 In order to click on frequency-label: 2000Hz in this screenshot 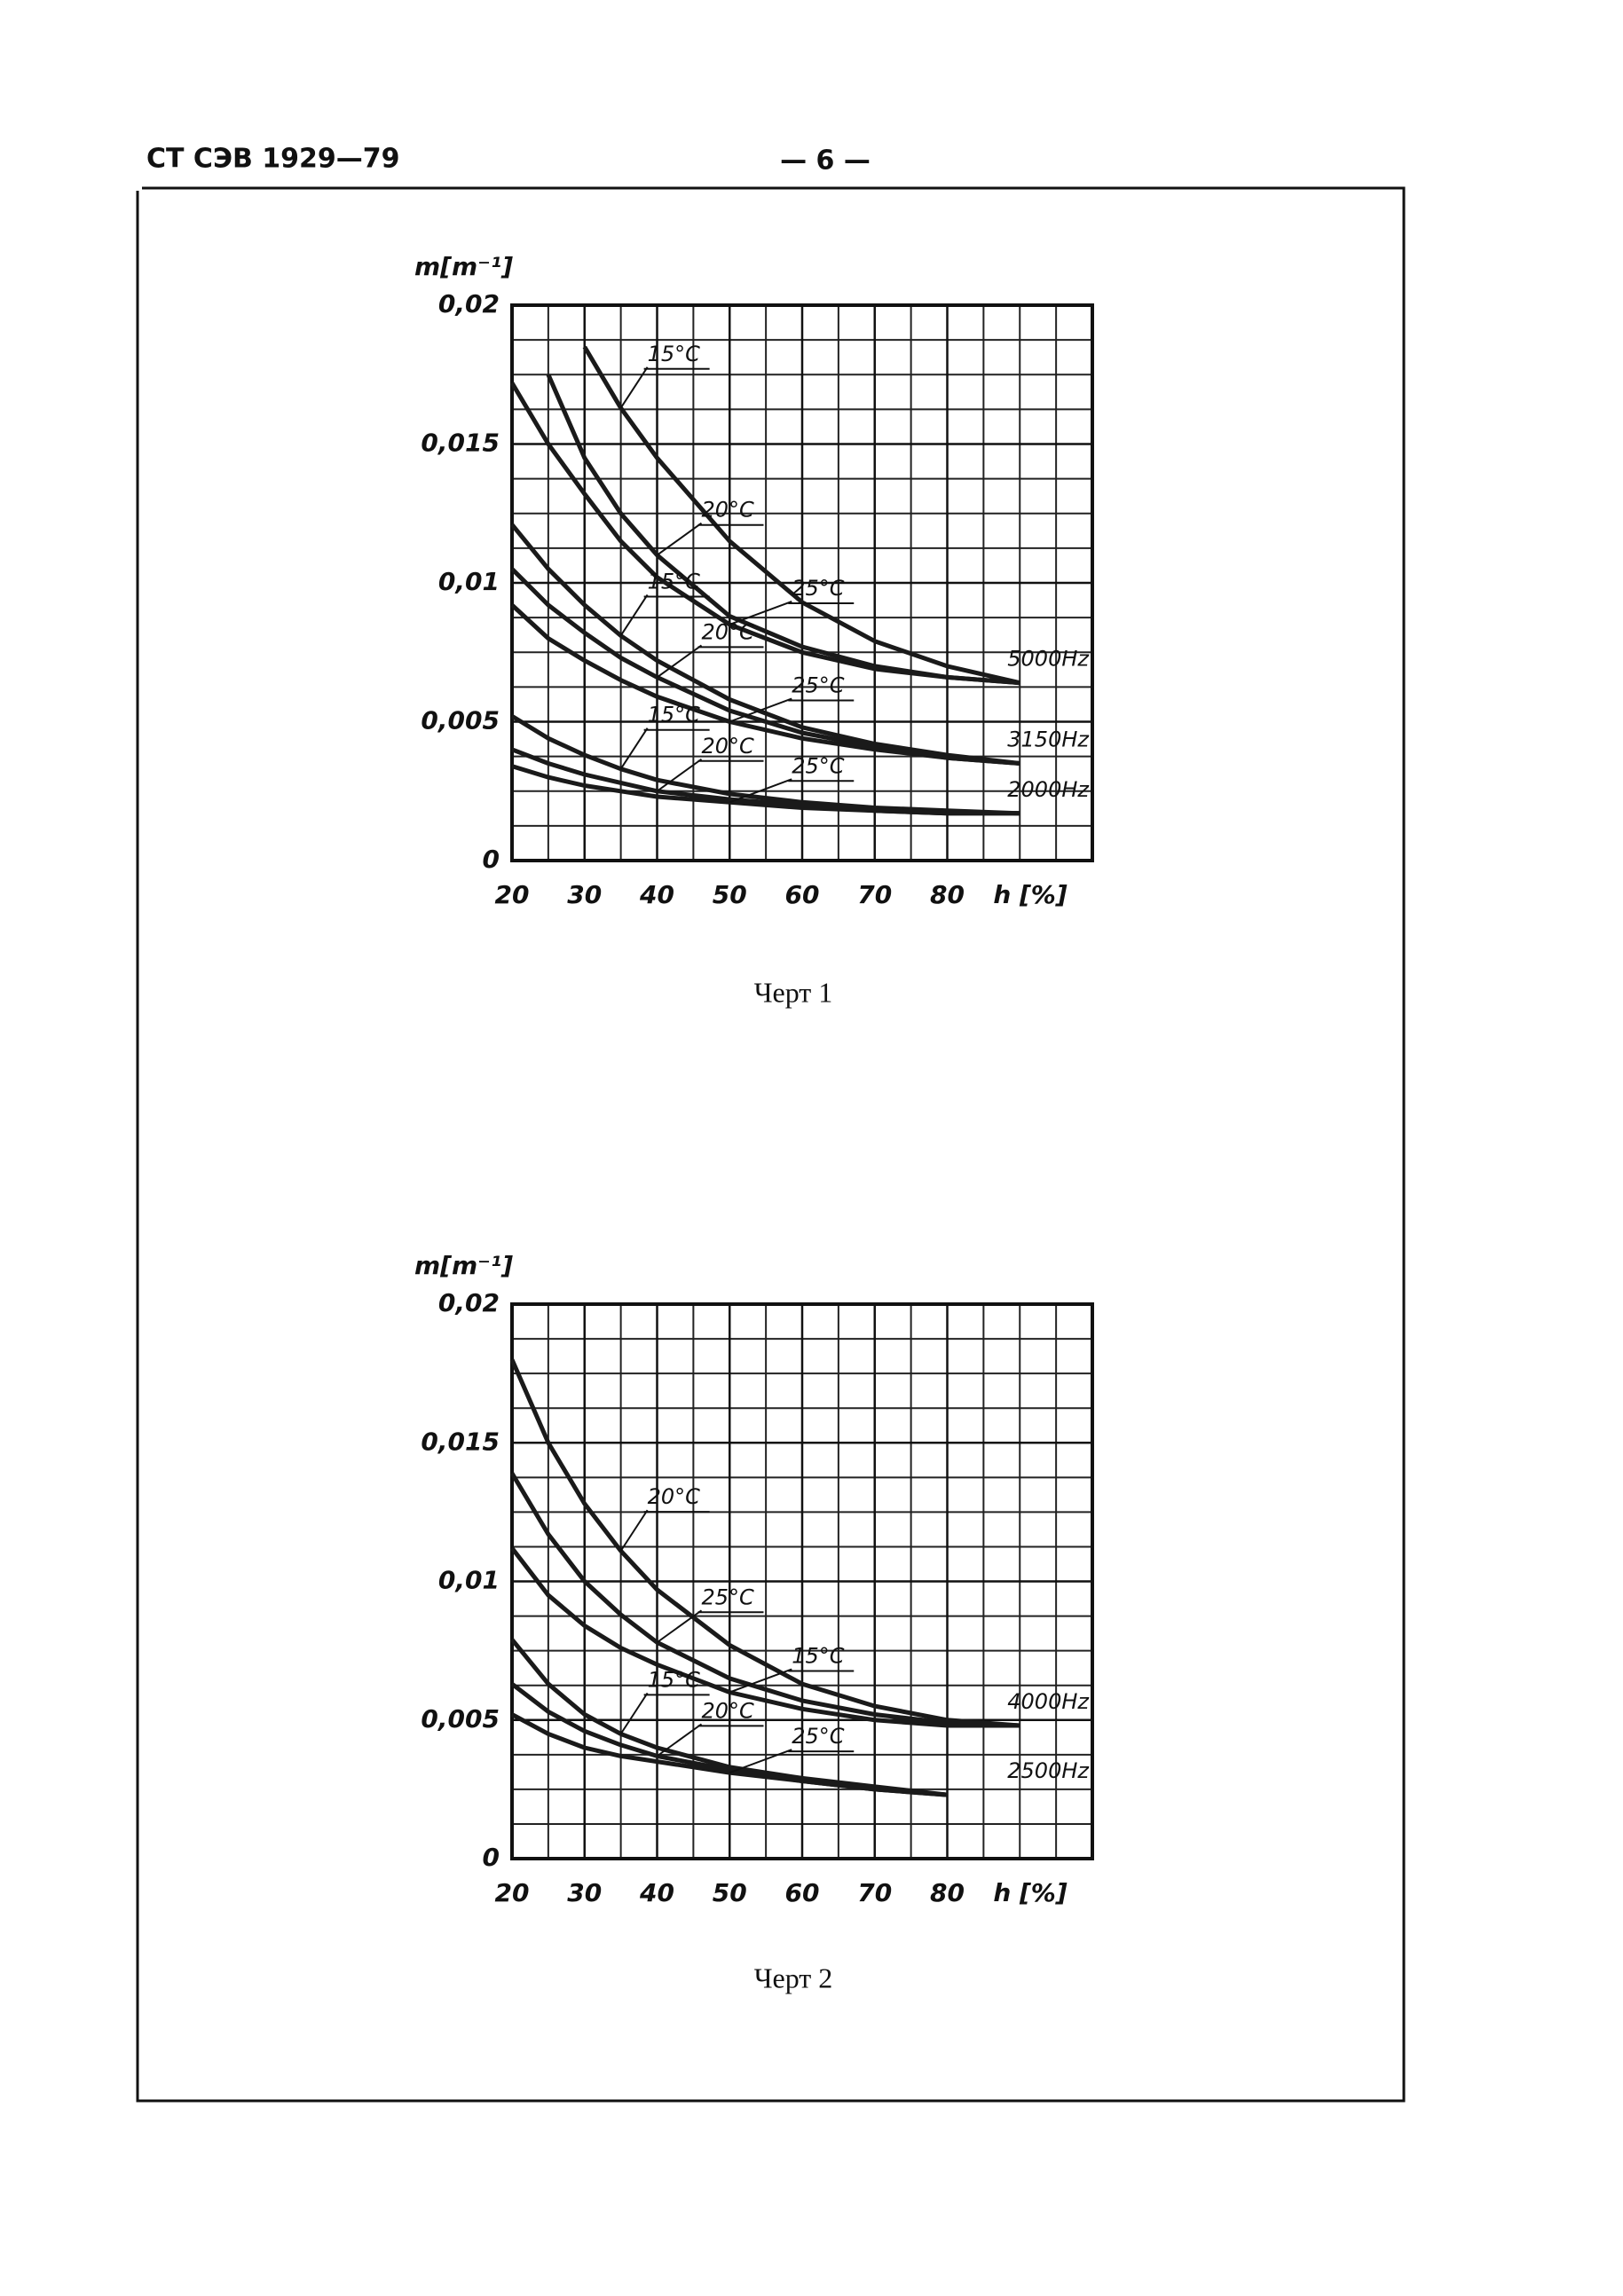, I will do `click(1048, 789)`.